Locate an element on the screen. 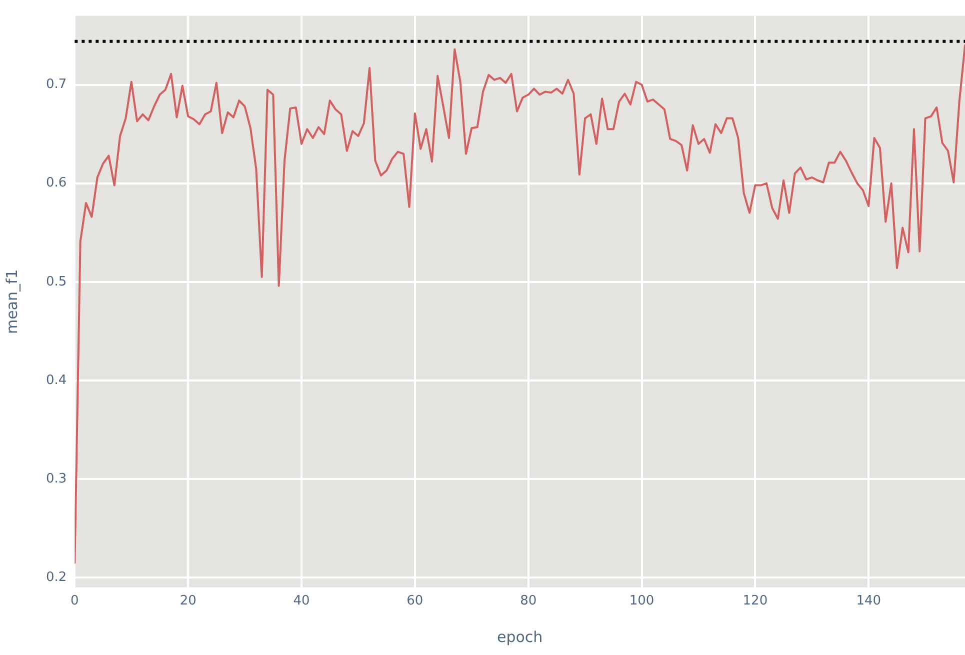 This screenshot has width=965, height=655. x-tick-label: 80 is located at coordinates (528, 601).